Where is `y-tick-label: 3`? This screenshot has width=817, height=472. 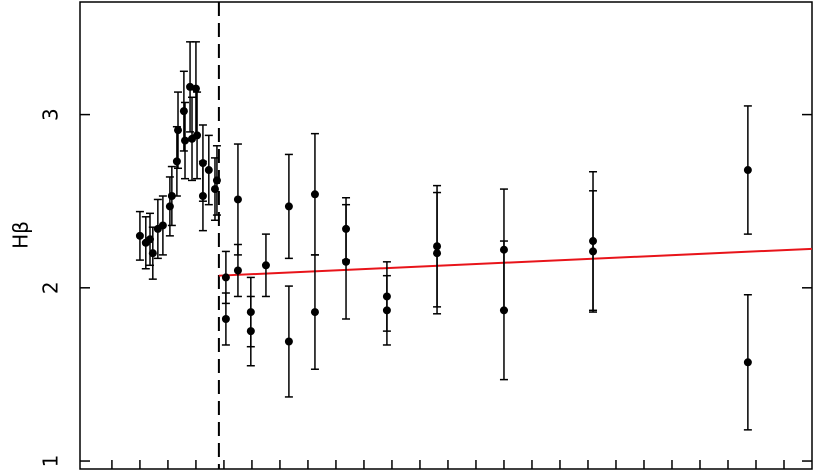 y-tick-label: 3 is located at coordinates (51, 114).